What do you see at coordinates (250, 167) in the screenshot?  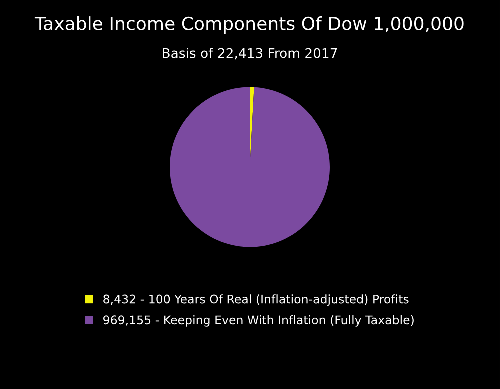 I see `pie-slice` at bounding box center [250, 167].